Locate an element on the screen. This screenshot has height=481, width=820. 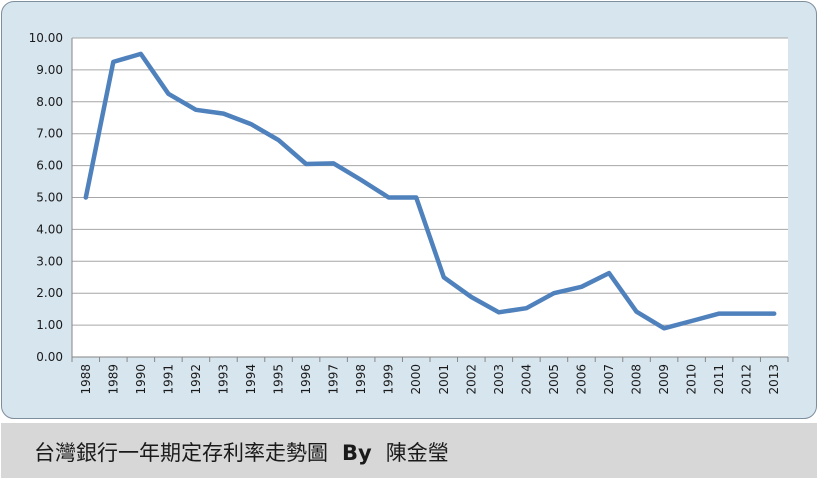
x-tick-label: 2013 is located at coordinates (774, 379).